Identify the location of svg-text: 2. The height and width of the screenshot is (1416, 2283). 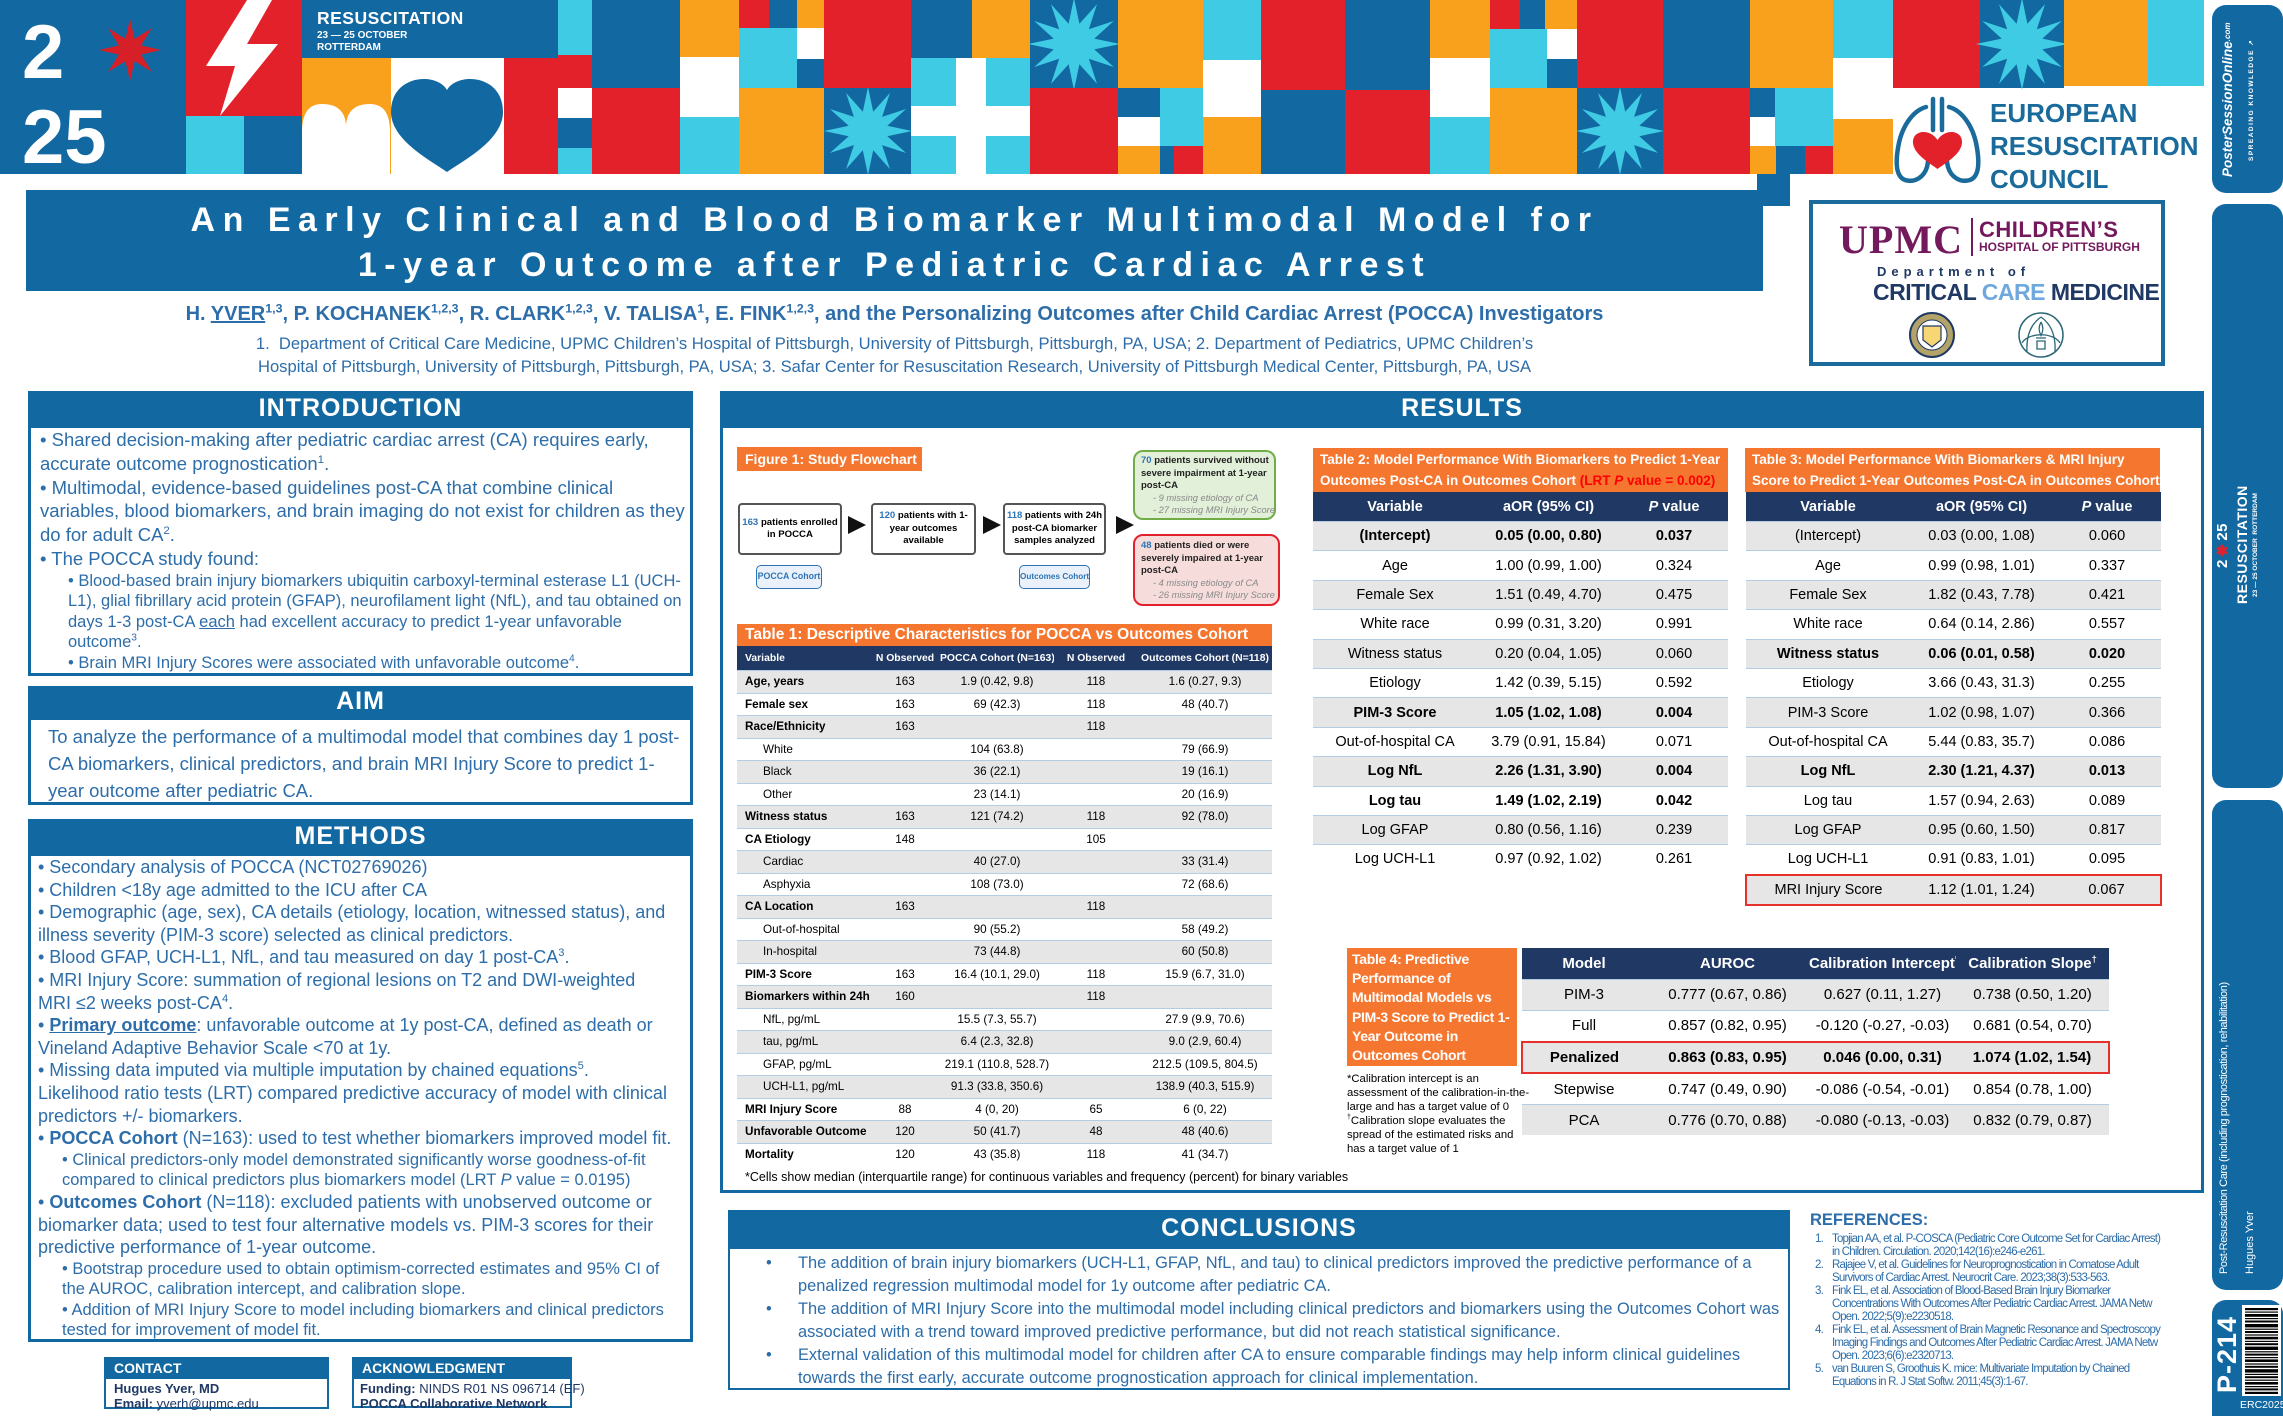
(43, 52).